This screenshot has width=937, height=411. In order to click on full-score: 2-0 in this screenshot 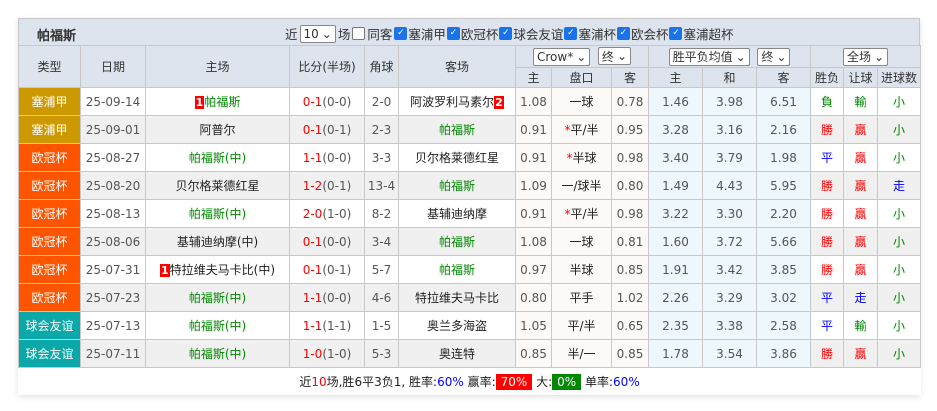, I will do `click(312, 213)`.